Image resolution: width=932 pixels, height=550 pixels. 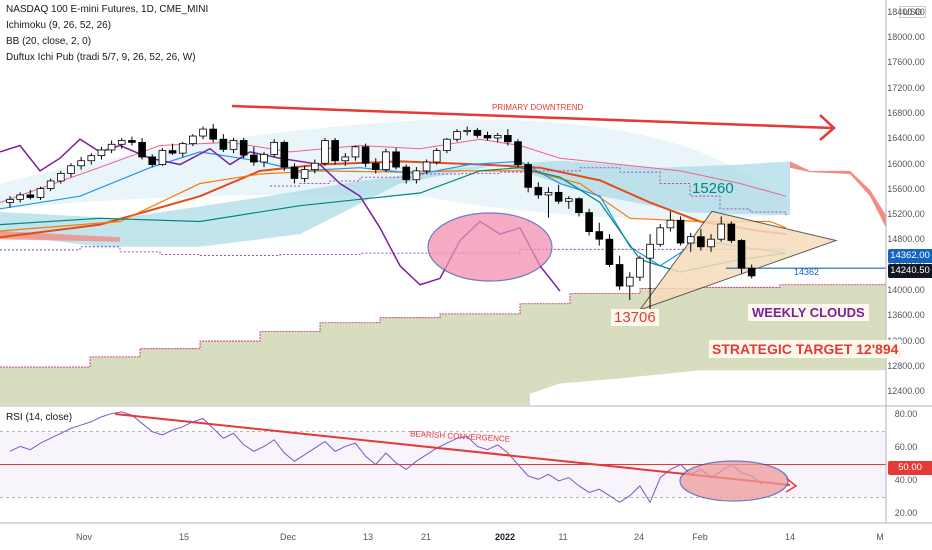 What do you see at coordinates (906, 239) in the screenshot?
I see `price-tick-label: 14800.00` at bounding box center [906, 239].